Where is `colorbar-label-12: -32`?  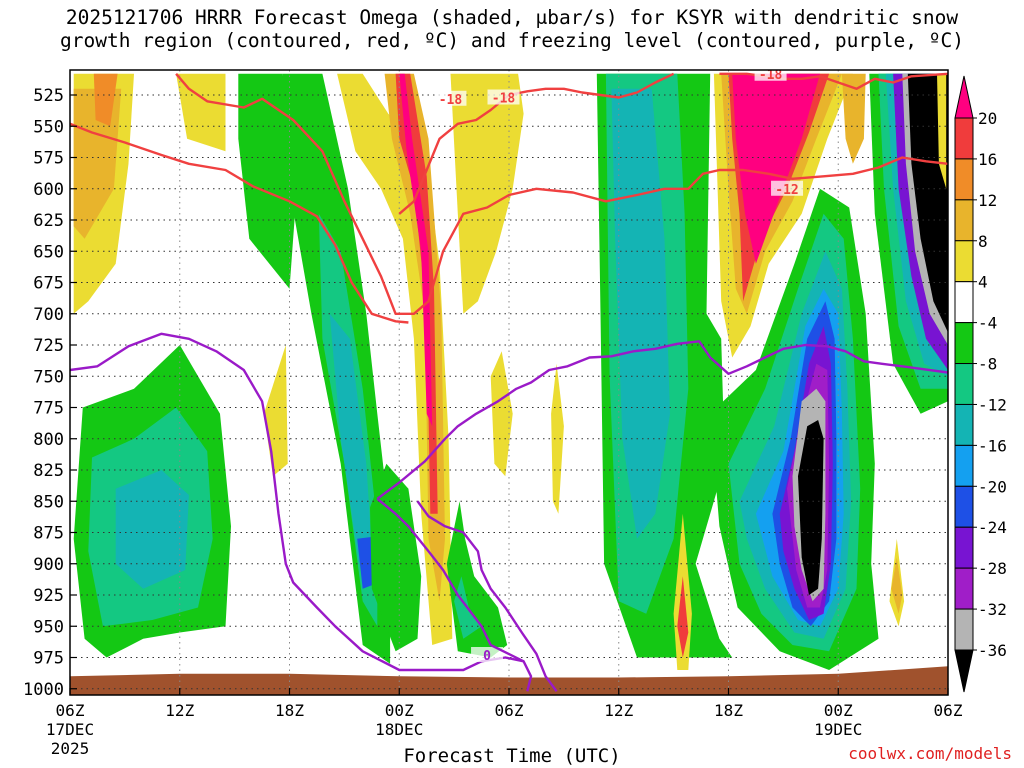
colorbar-label-12: -32 is located at coordinates (992, 609).